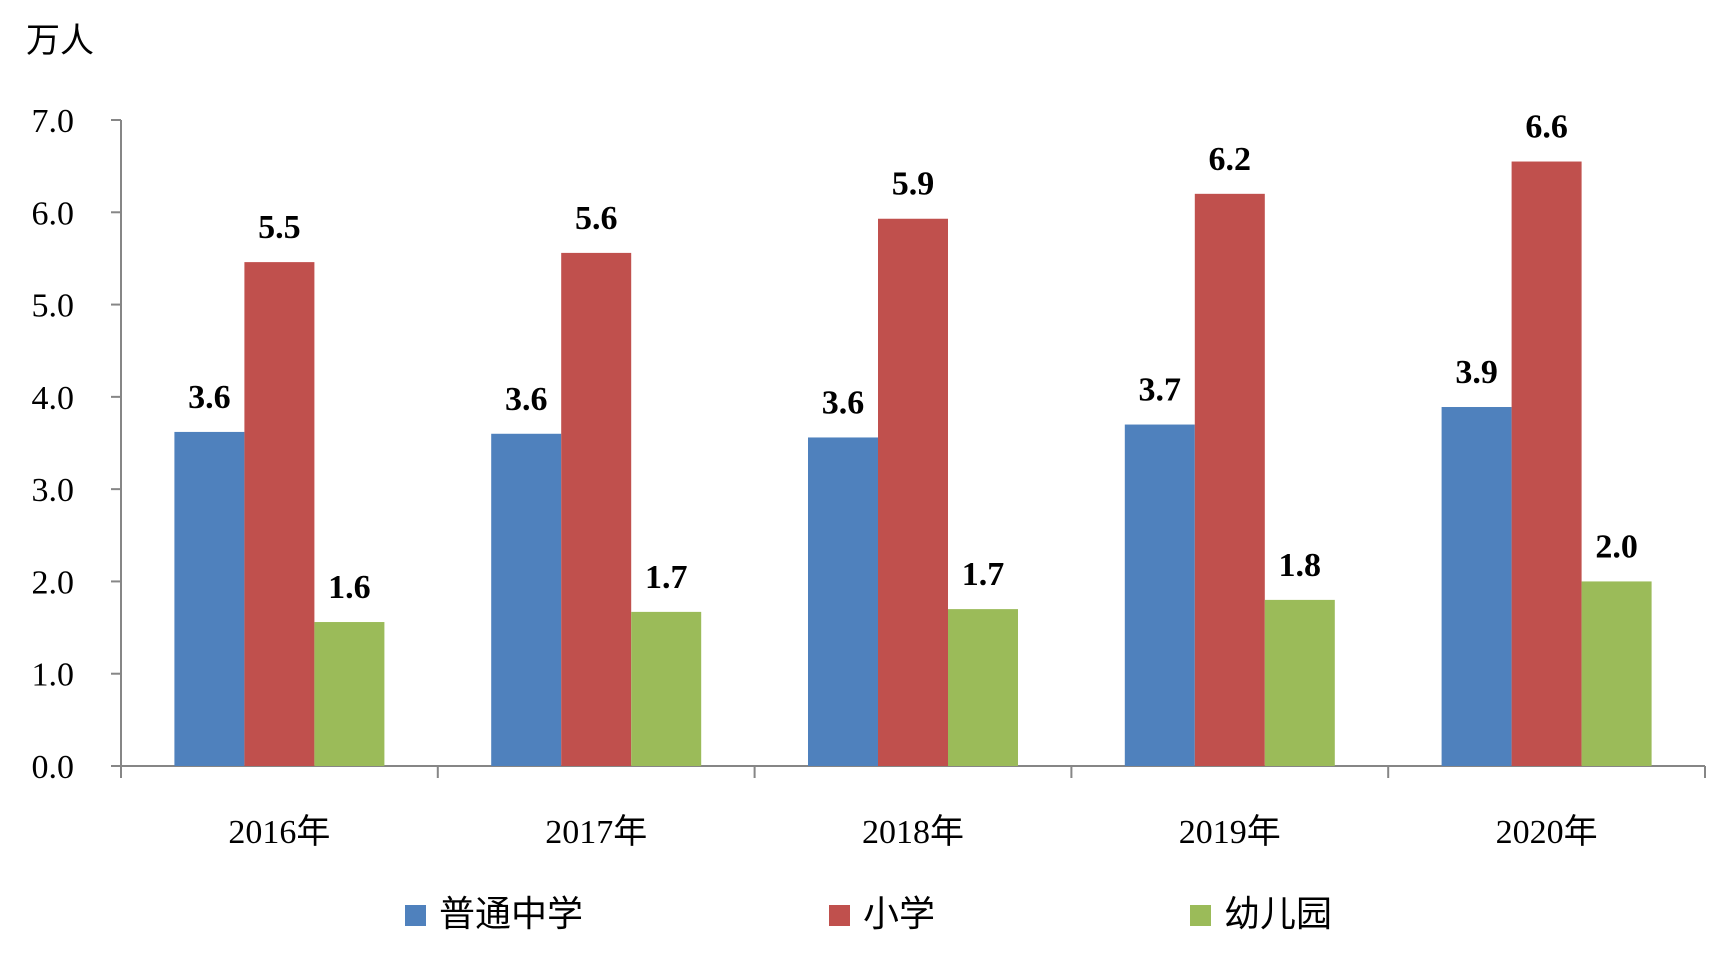  I want to click on data-label-4-1: 6.6, so click(1546, 127).